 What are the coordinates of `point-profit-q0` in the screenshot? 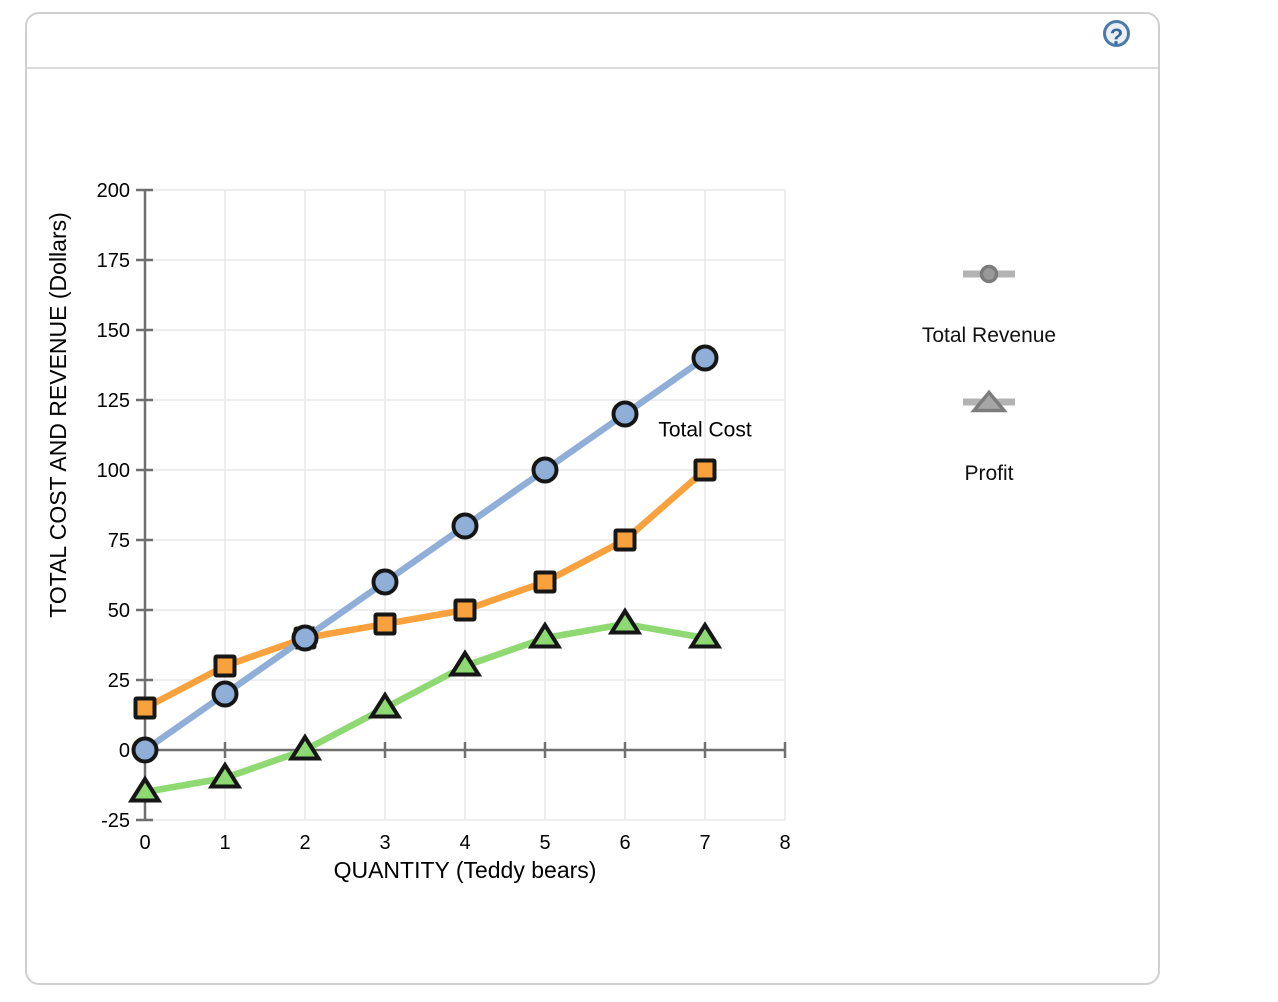 It's located at (145, 789).